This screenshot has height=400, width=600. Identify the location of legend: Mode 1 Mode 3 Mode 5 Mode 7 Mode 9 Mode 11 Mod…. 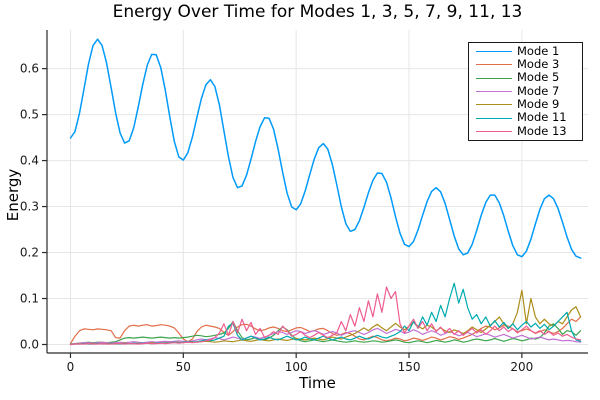
(525, 91).